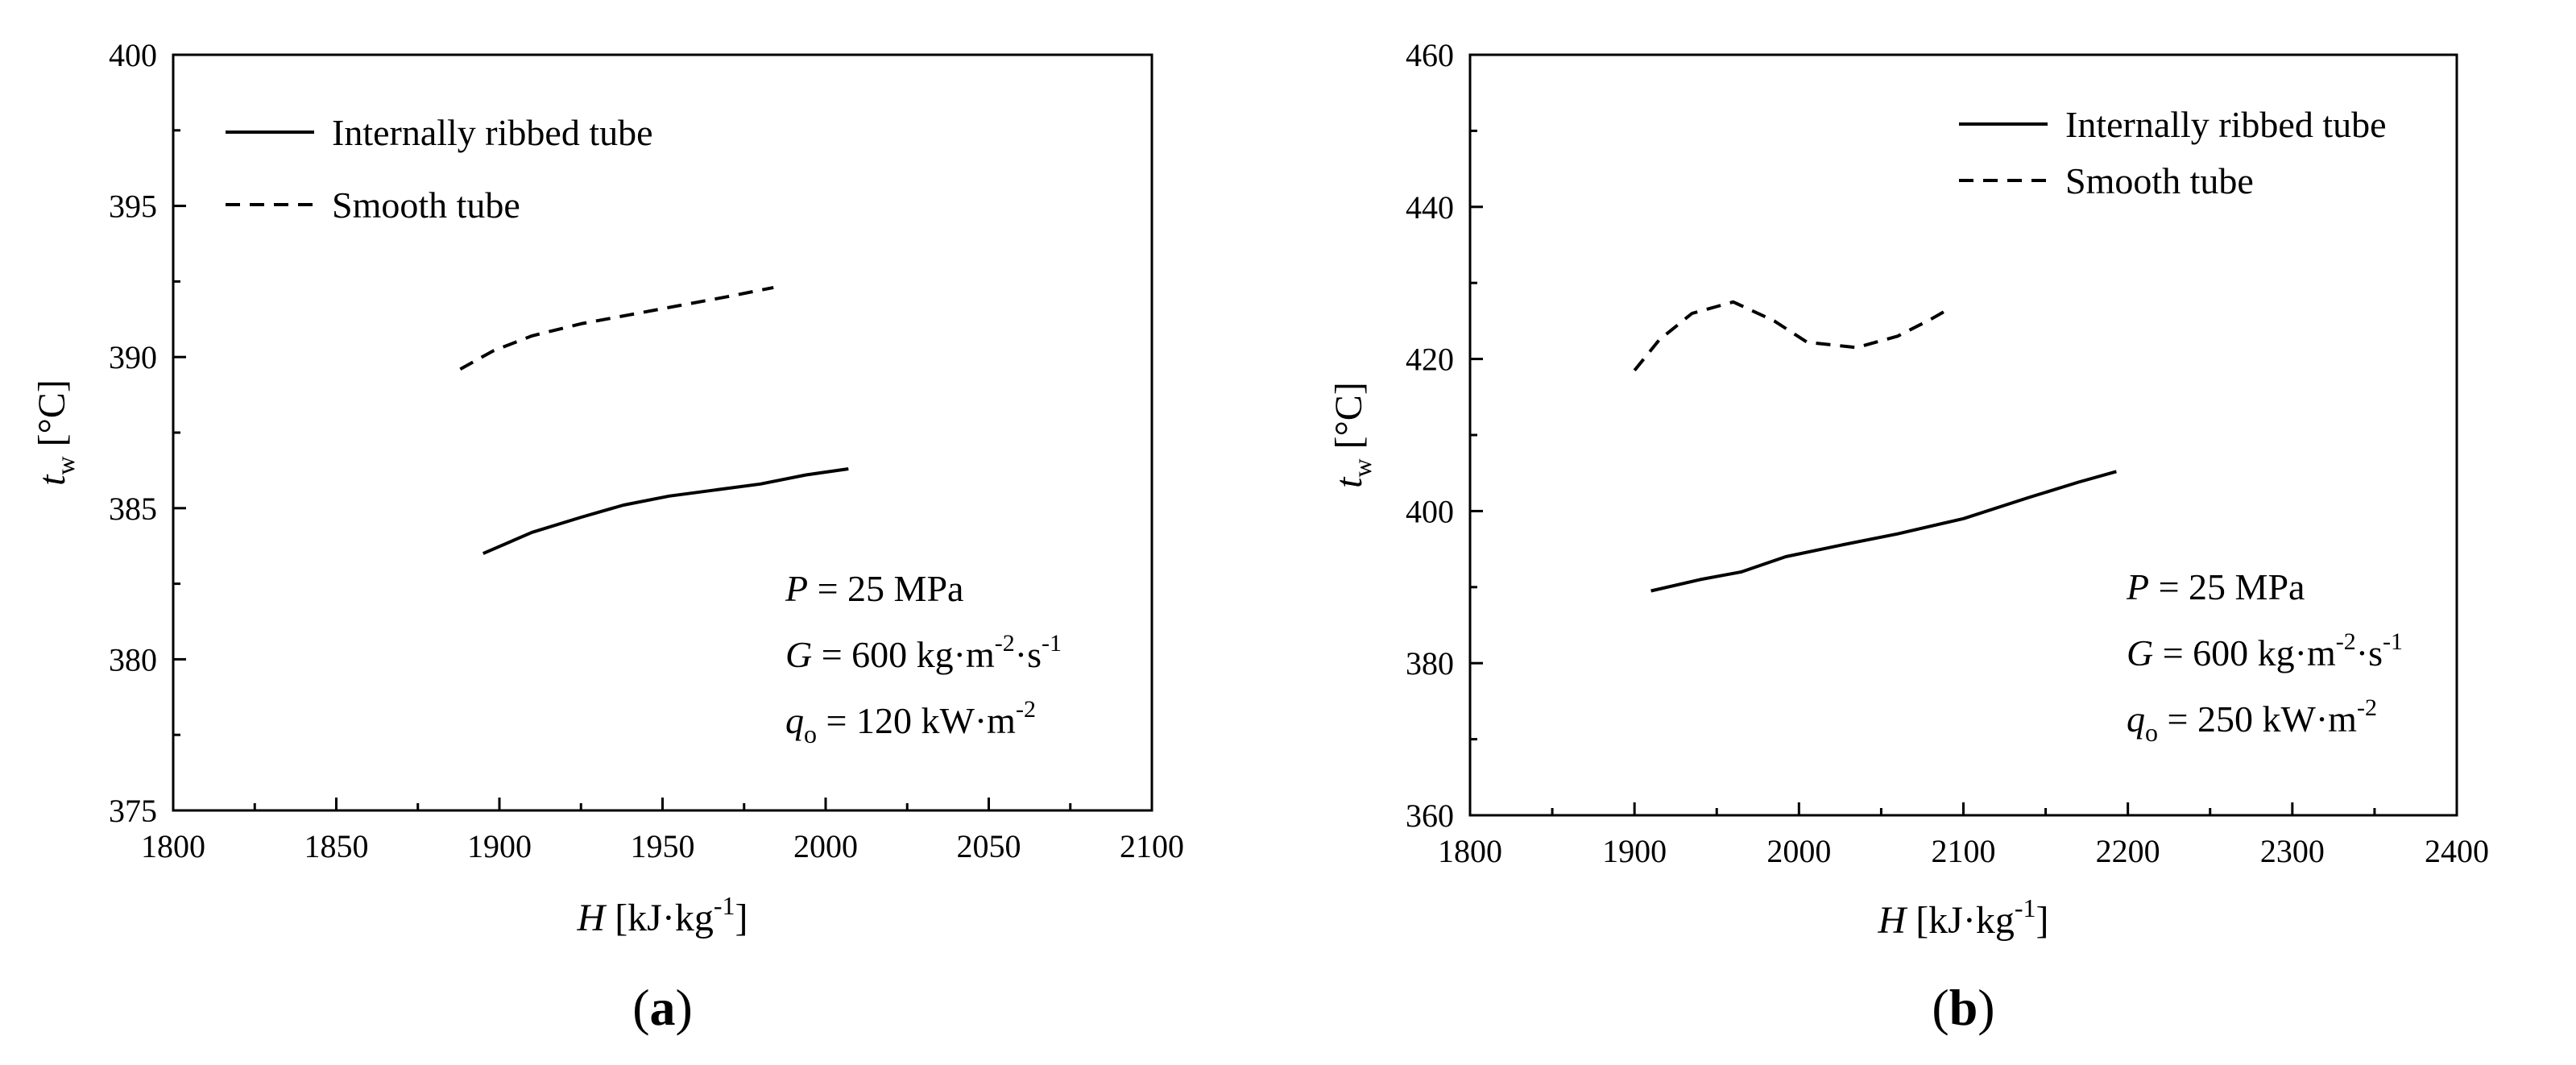 This screenshot has height=1065, width=2576. I want to click on x-tick-label: 1950, so click(663, 846).